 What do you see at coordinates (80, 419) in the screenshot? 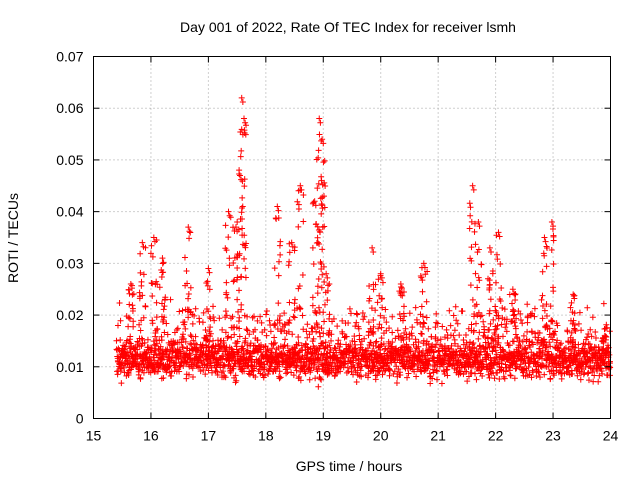
I see `y-tick-label: 0` at bounding box center [80, 419].